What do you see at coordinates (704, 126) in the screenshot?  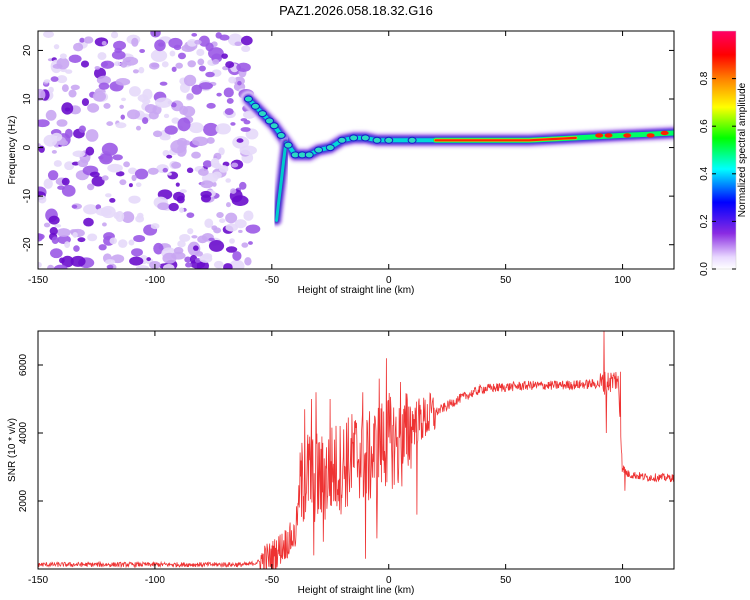 I see `colorbar-tick-label: 0.6` at bounding box center [704, 126].